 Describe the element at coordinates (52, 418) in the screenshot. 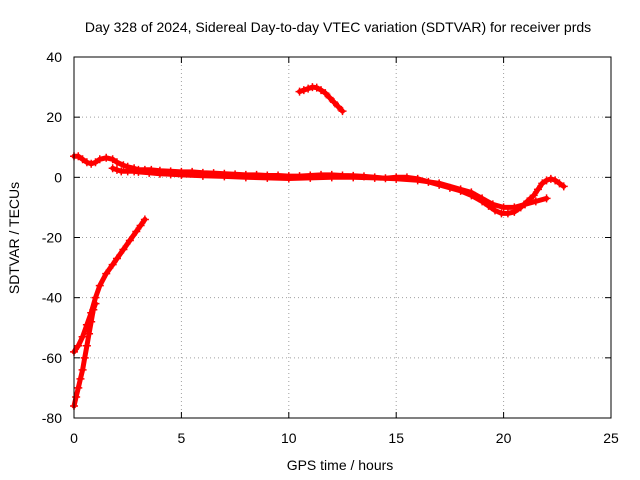

I see `y-tick-label: -80` at that location.